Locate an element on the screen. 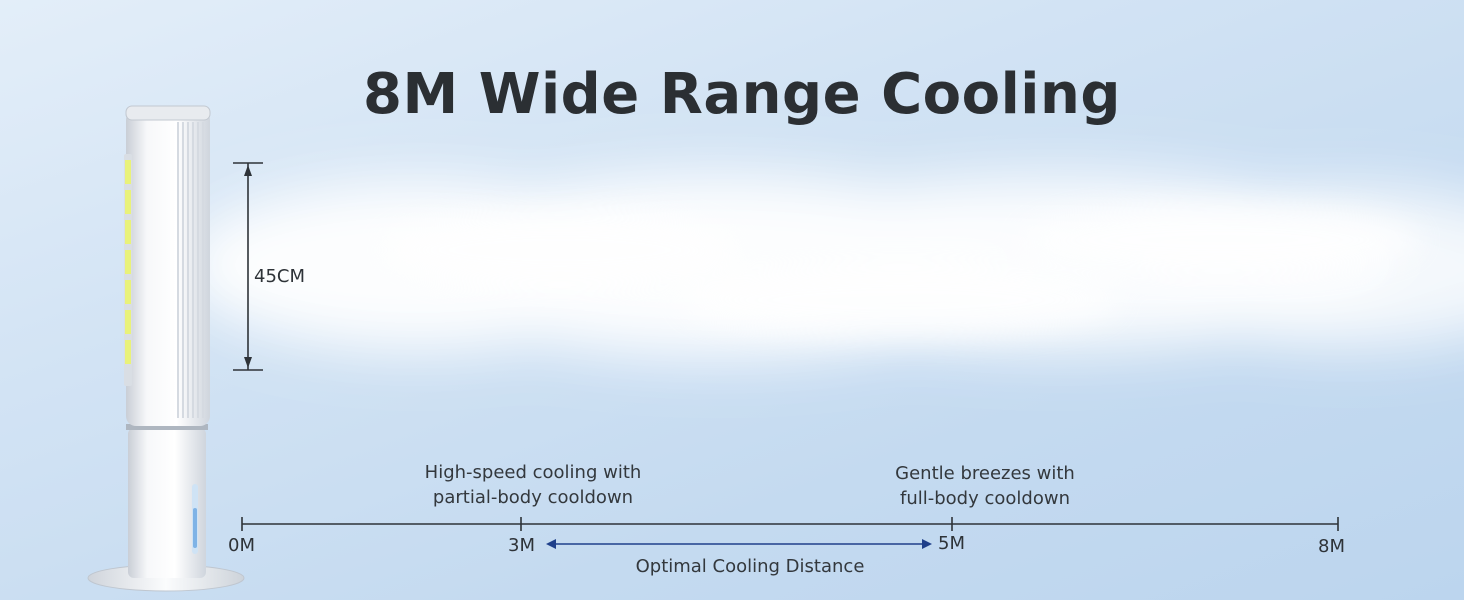 The image size is (1464, 600). far-note-line-1: Gentle breezes with is located at coordinates (985, 473).